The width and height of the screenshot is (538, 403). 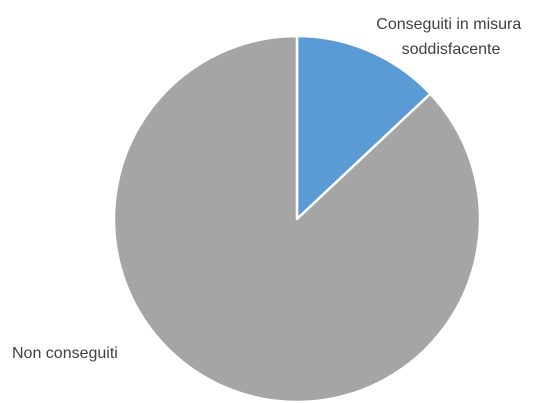 I want to click on slice-label-conseguiti-line-2: soddisfacente, so click(x=451, y=49).